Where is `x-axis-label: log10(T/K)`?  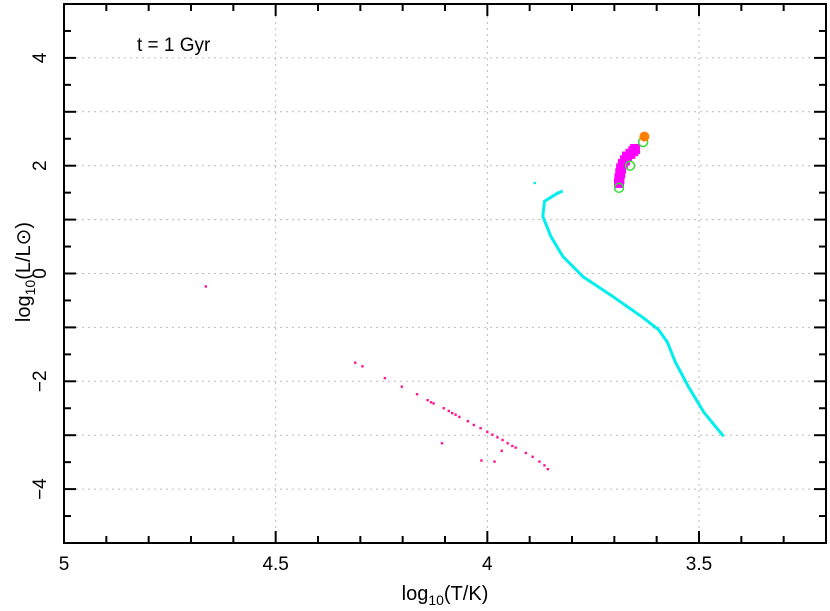
x-axis-label: log10(T/K) is located at coordinates (445, 595).